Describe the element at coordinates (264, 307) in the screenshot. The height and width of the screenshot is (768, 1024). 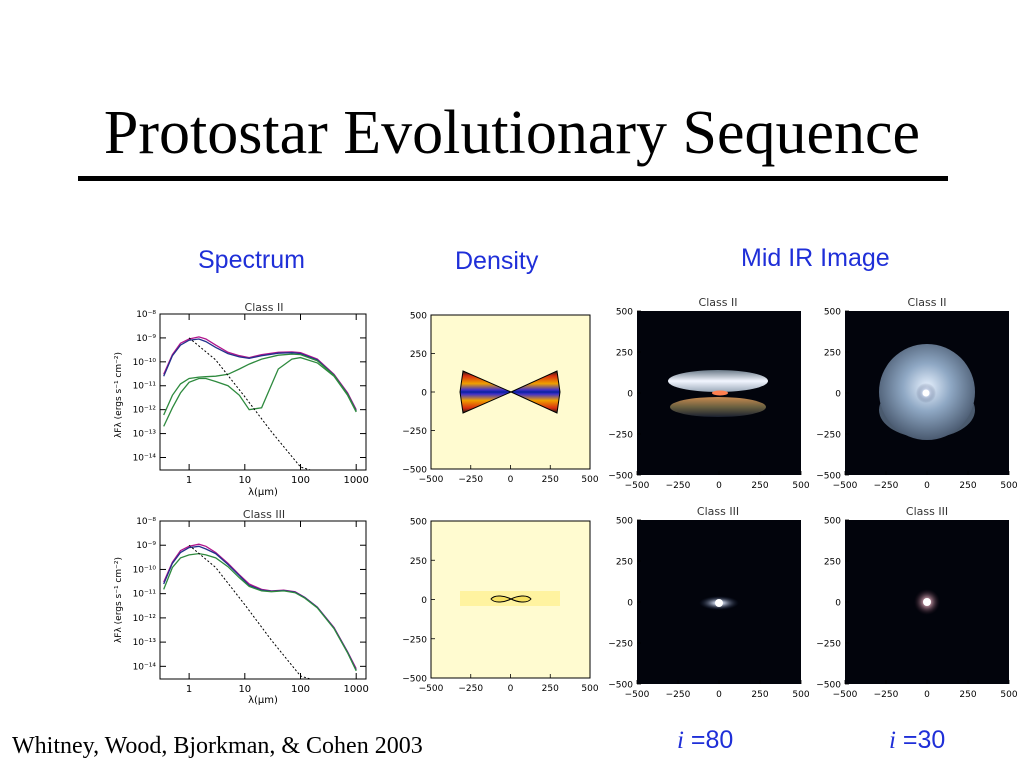
I see `chart-title: Class II` at that location.